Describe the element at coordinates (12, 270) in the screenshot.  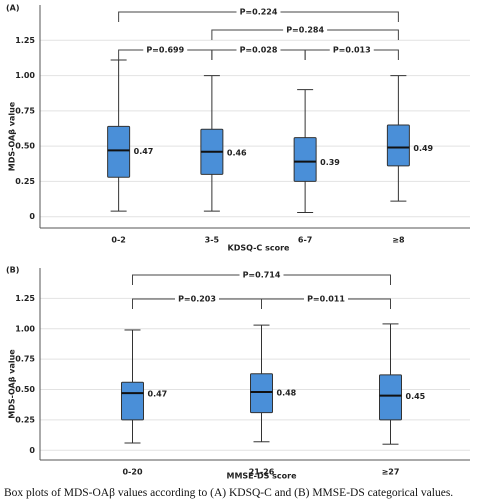
I see `panel-label: (B)` at that location.